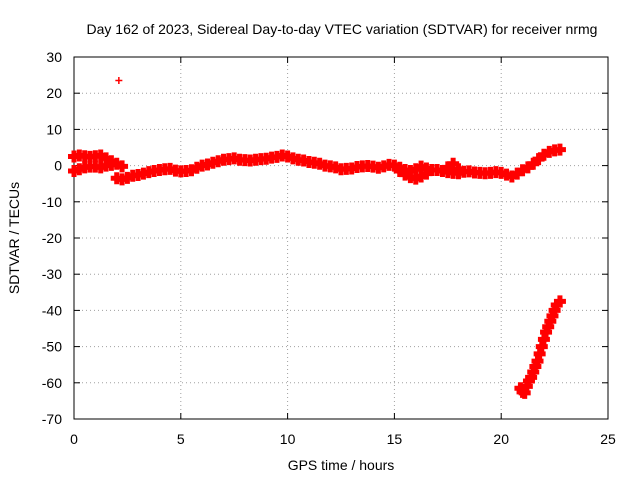 The width and height of the screenshot is (640, 480). What do you see at coordinates (52, 347) in the screenshot?
I see `y-tick-label: -50` at bounding box center [52, 347].